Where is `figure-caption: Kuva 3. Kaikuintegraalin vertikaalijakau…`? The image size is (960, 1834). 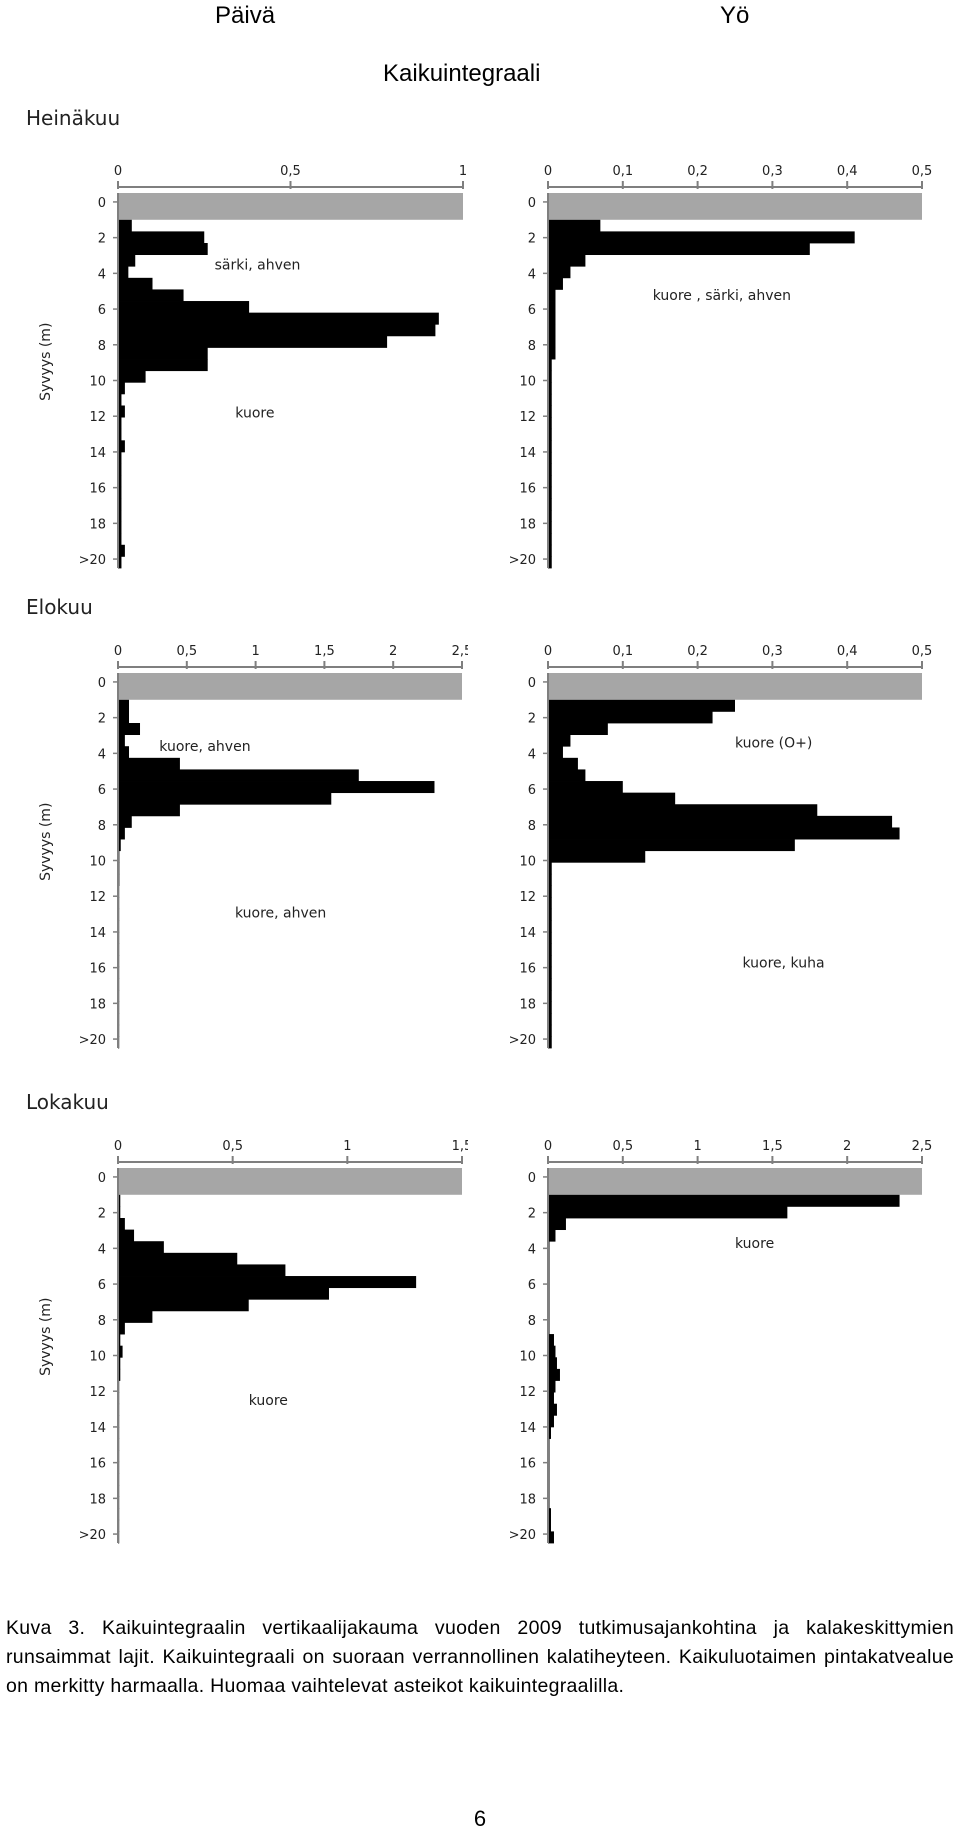
figure-caption: Kuva 3. Kaikuintegraalin vertikaalijakau… is located at coordinates (480, 1657).